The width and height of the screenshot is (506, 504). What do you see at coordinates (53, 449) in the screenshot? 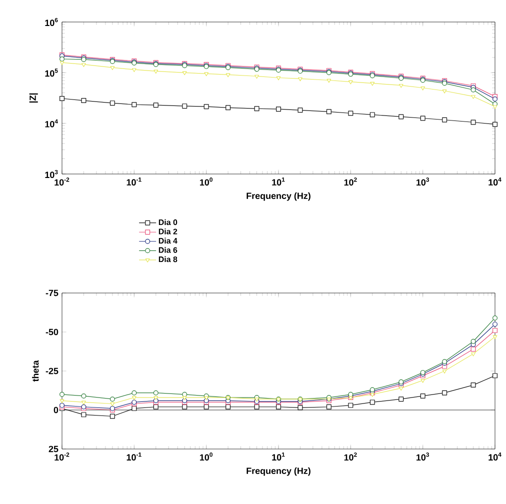
I see `y-tick-label: 25` at bounding box center [53, 449].